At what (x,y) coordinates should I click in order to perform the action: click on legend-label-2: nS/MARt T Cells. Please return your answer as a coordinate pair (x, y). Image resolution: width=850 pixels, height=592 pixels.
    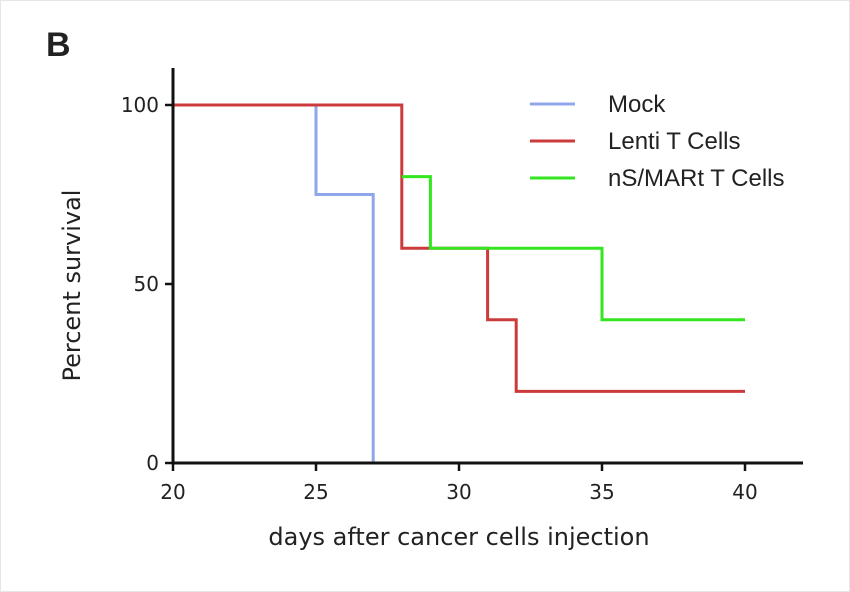
    Looking at the image, I should click on (696, 178).